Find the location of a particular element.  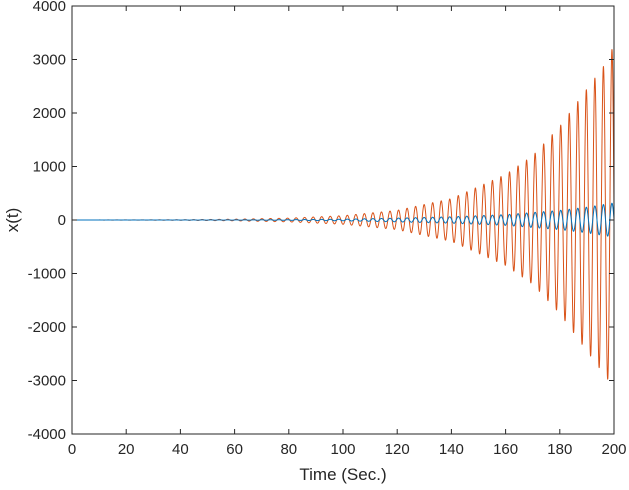

y-tick-label: -4000 is located at coordinates (47, 434).